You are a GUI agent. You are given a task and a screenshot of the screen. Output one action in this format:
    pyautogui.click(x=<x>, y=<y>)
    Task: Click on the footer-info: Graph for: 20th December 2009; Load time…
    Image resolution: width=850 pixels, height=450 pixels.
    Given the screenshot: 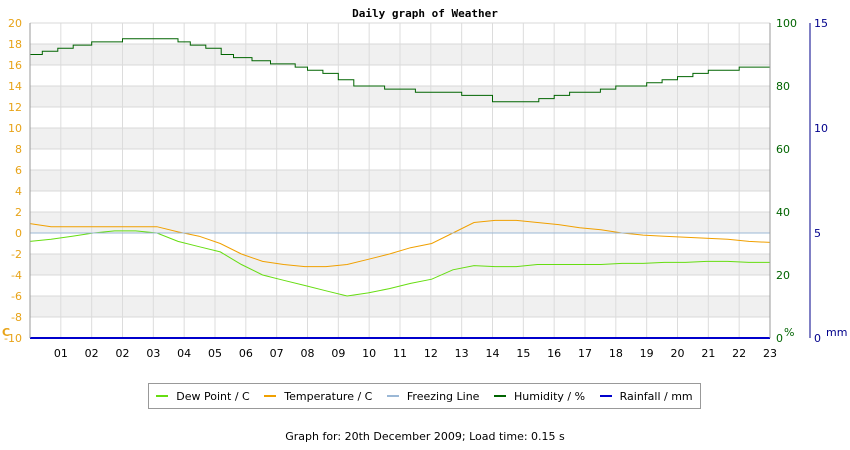 What is the action you would take?
    pyautogui.click(x=425, y=436)
    